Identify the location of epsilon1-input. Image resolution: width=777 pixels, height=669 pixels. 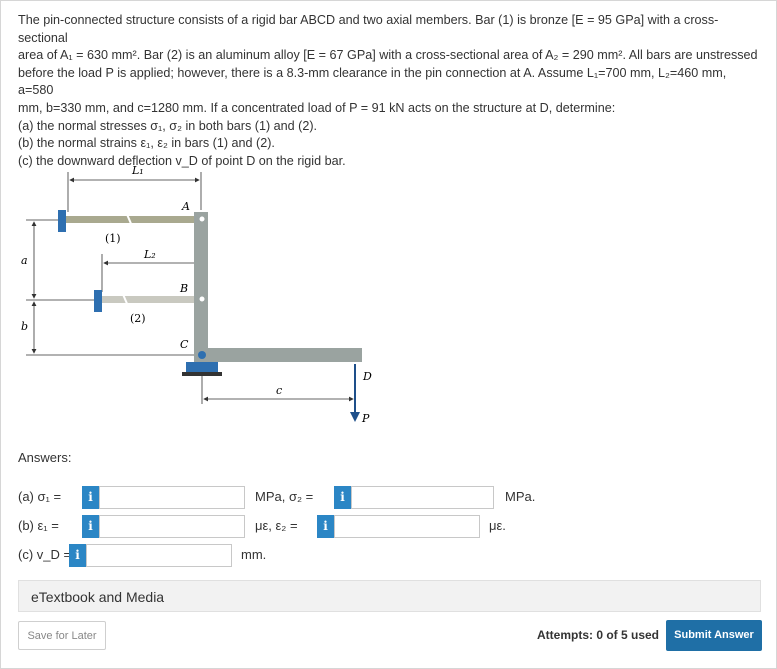
(172, 526).